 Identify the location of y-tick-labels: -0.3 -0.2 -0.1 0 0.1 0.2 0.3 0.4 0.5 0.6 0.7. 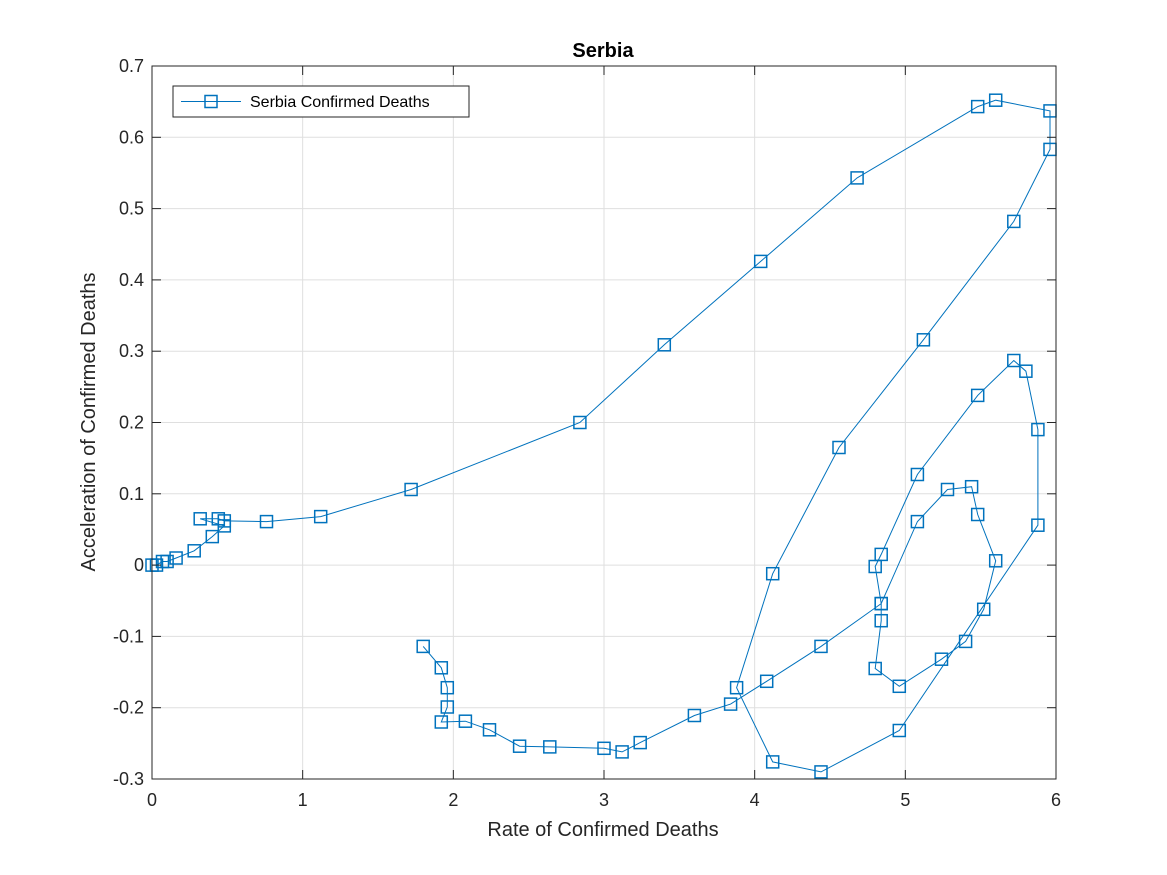
(128, 422).